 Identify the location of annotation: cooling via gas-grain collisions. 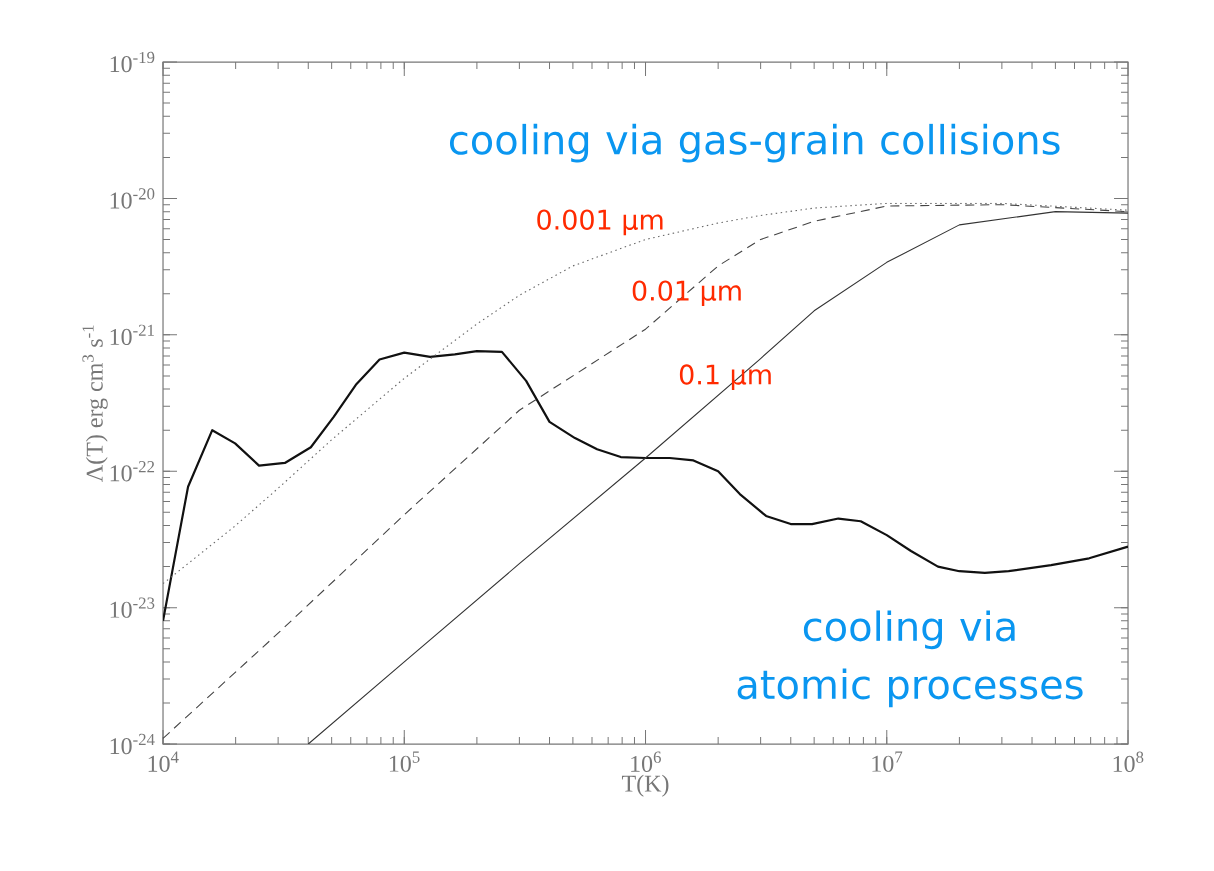
(754, 143).